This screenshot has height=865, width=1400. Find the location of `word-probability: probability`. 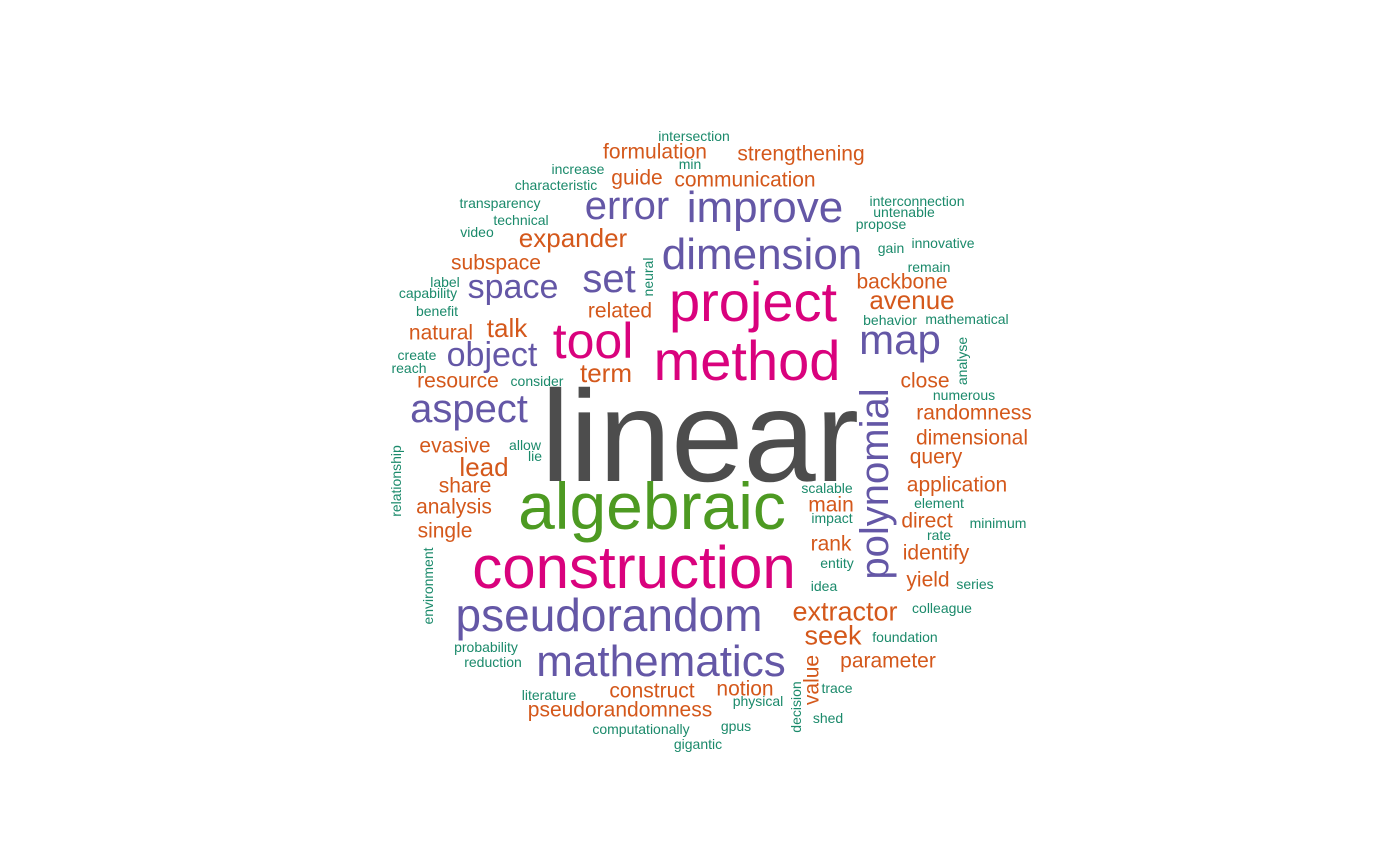

word-probability: probability is located at coordinates (486, 647).